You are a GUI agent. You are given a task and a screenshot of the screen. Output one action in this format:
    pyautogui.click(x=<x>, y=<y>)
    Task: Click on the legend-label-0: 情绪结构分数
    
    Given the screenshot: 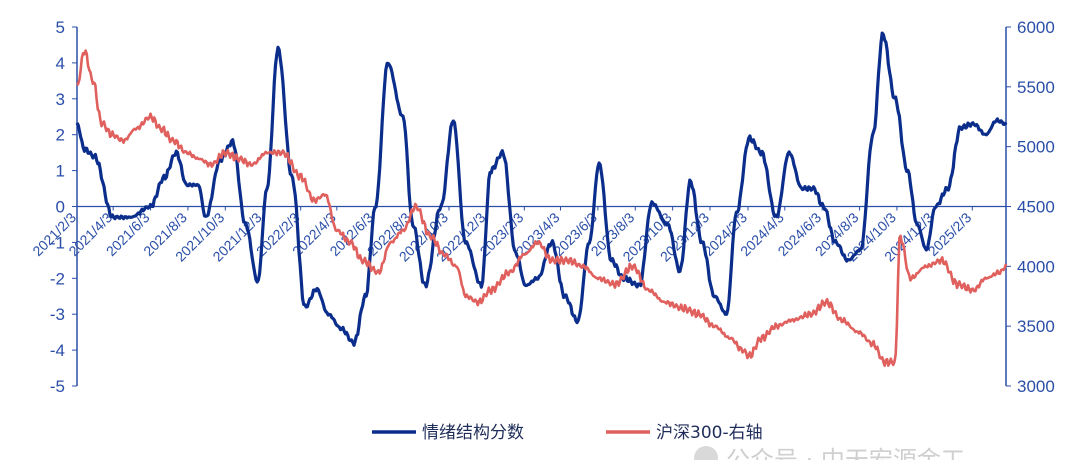 What is the action you would take?
    pyautogui.click(x=473, y=433)
    